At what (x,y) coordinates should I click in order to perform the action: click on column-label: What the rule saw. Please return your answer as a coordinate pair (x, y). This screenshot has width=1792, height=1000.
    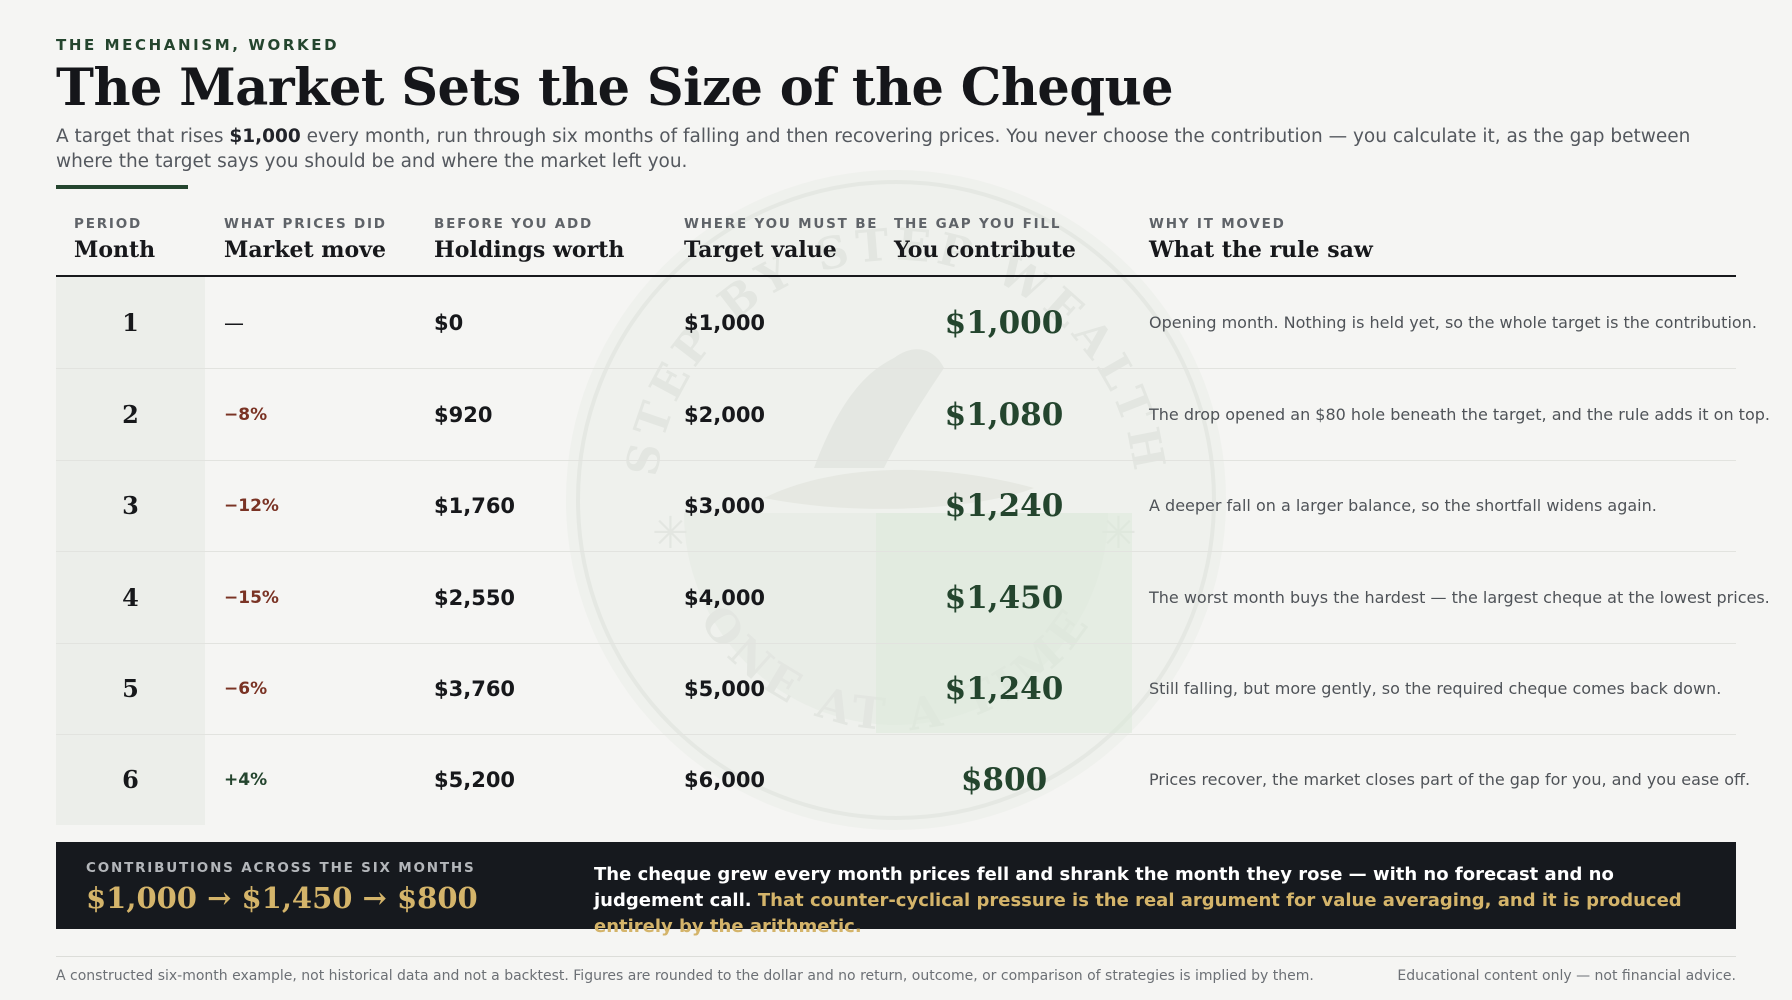
    Looking at the image, I should click on (1261, 250).